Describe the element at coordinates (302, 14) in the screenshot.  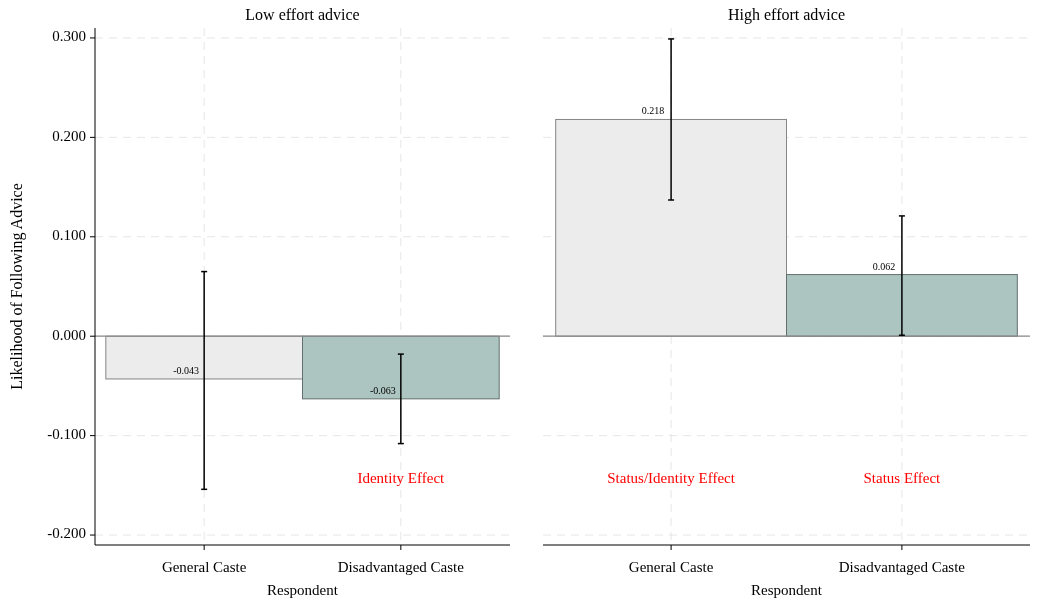
I see `chart-title: Low effort advice` at that location.